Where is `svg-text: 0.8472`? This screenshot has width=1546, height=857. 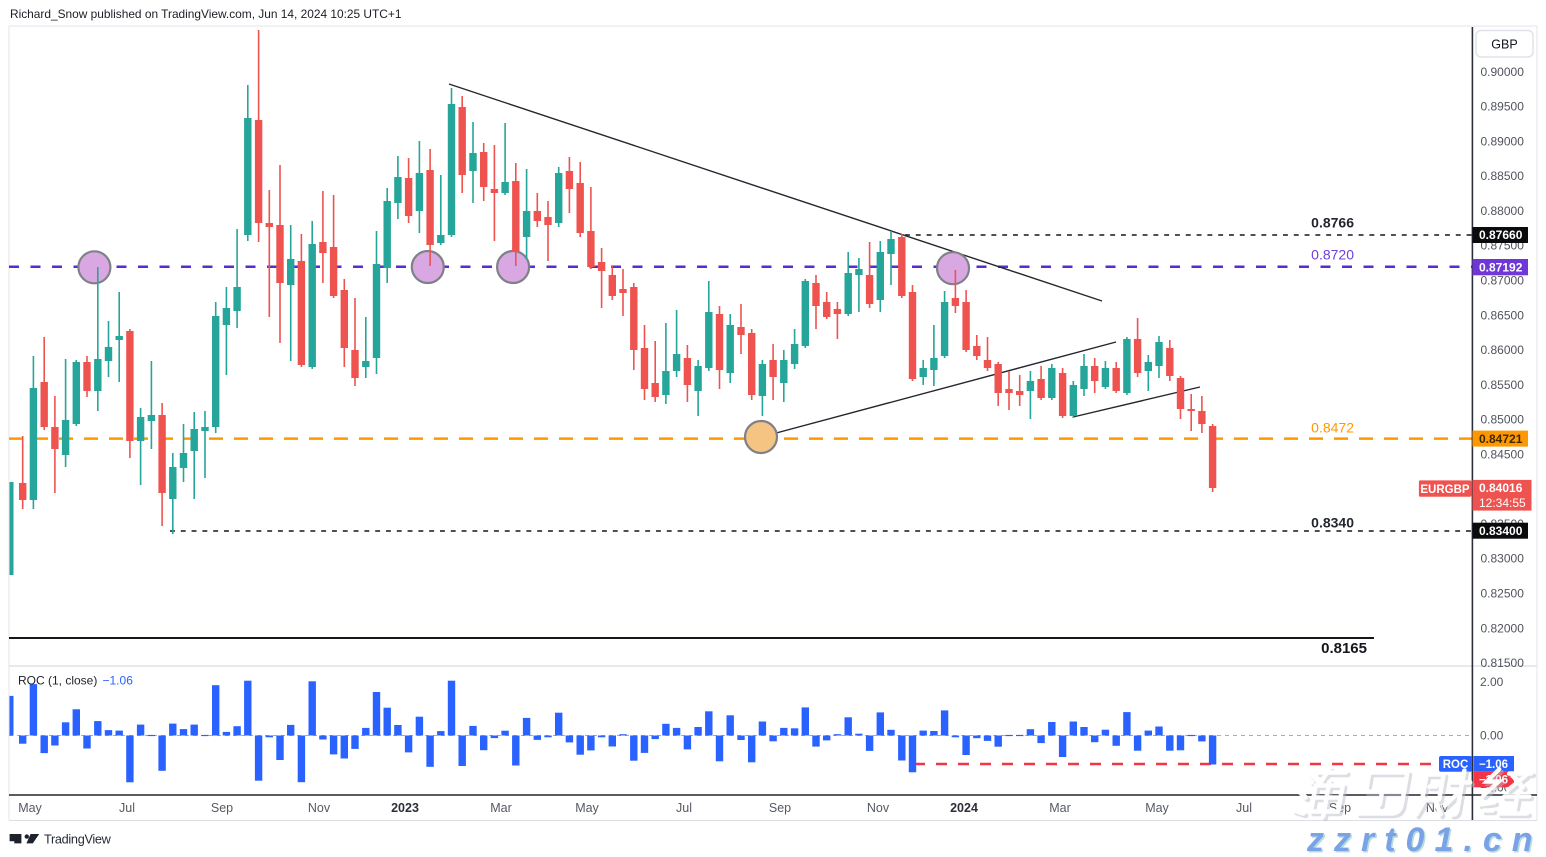
svg-text: 0.8472 is located at coordinates (1332, 428).